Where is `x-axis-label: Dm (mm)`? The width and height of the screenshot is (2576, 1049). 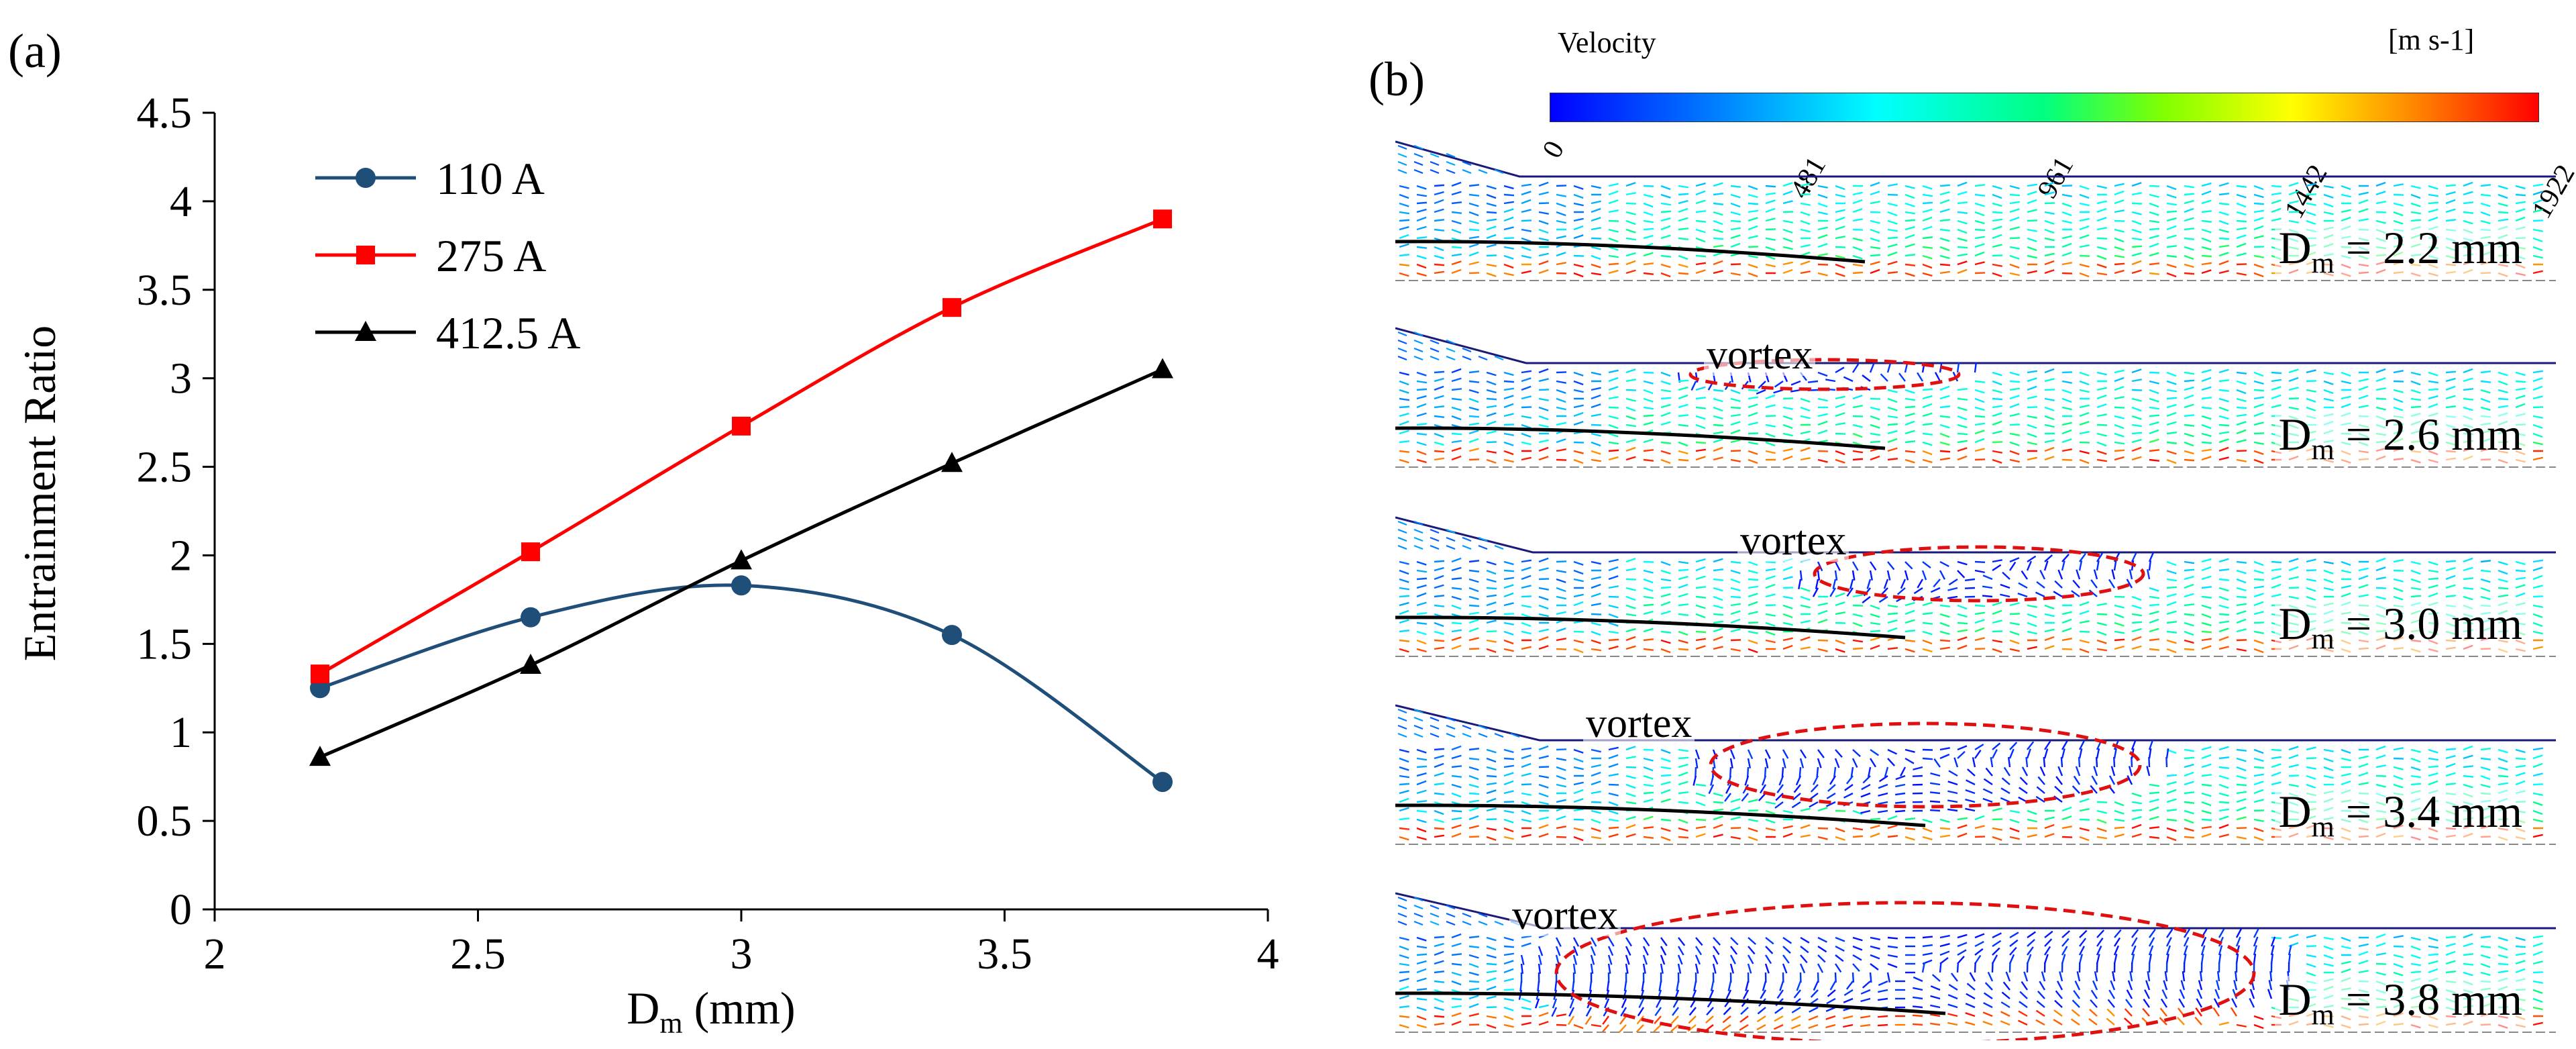 x-axis-label: Dm (mm) is located at coordinates (711, 1011).